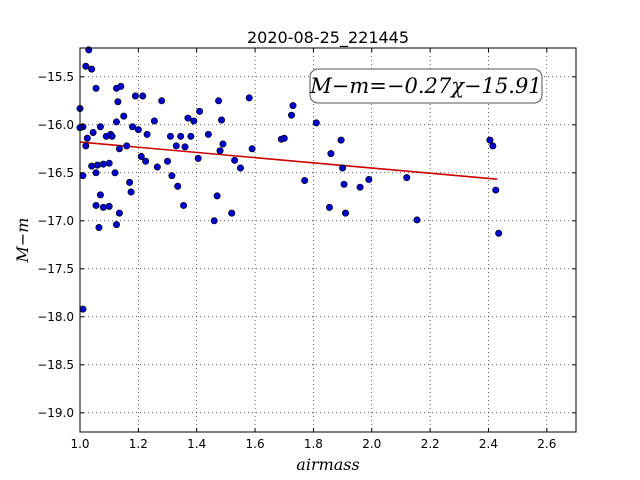  Describe the element at coordinates (255, 444) in the screenshot. I see `x-tick-label: 1.6` at that location.